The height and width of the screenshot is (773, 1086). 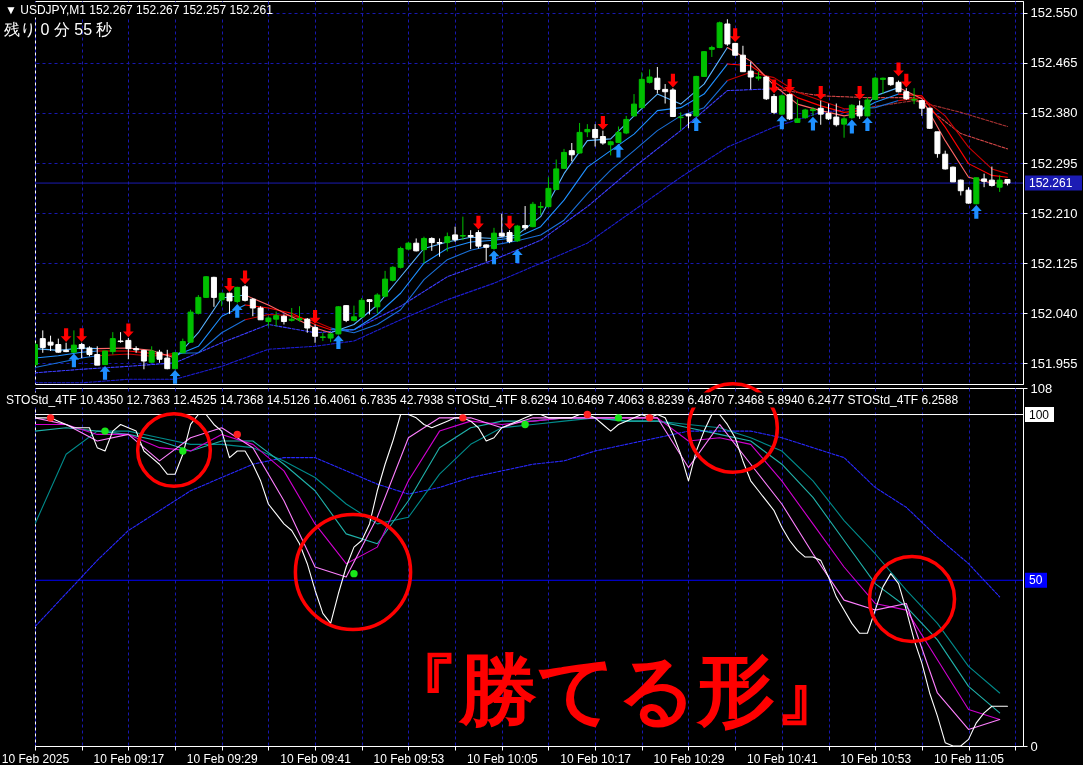 What do you see at coordinates (1036, 580) in the screenshot?
I see `ref-line-label: 50` at bounding box center [1036, 580].